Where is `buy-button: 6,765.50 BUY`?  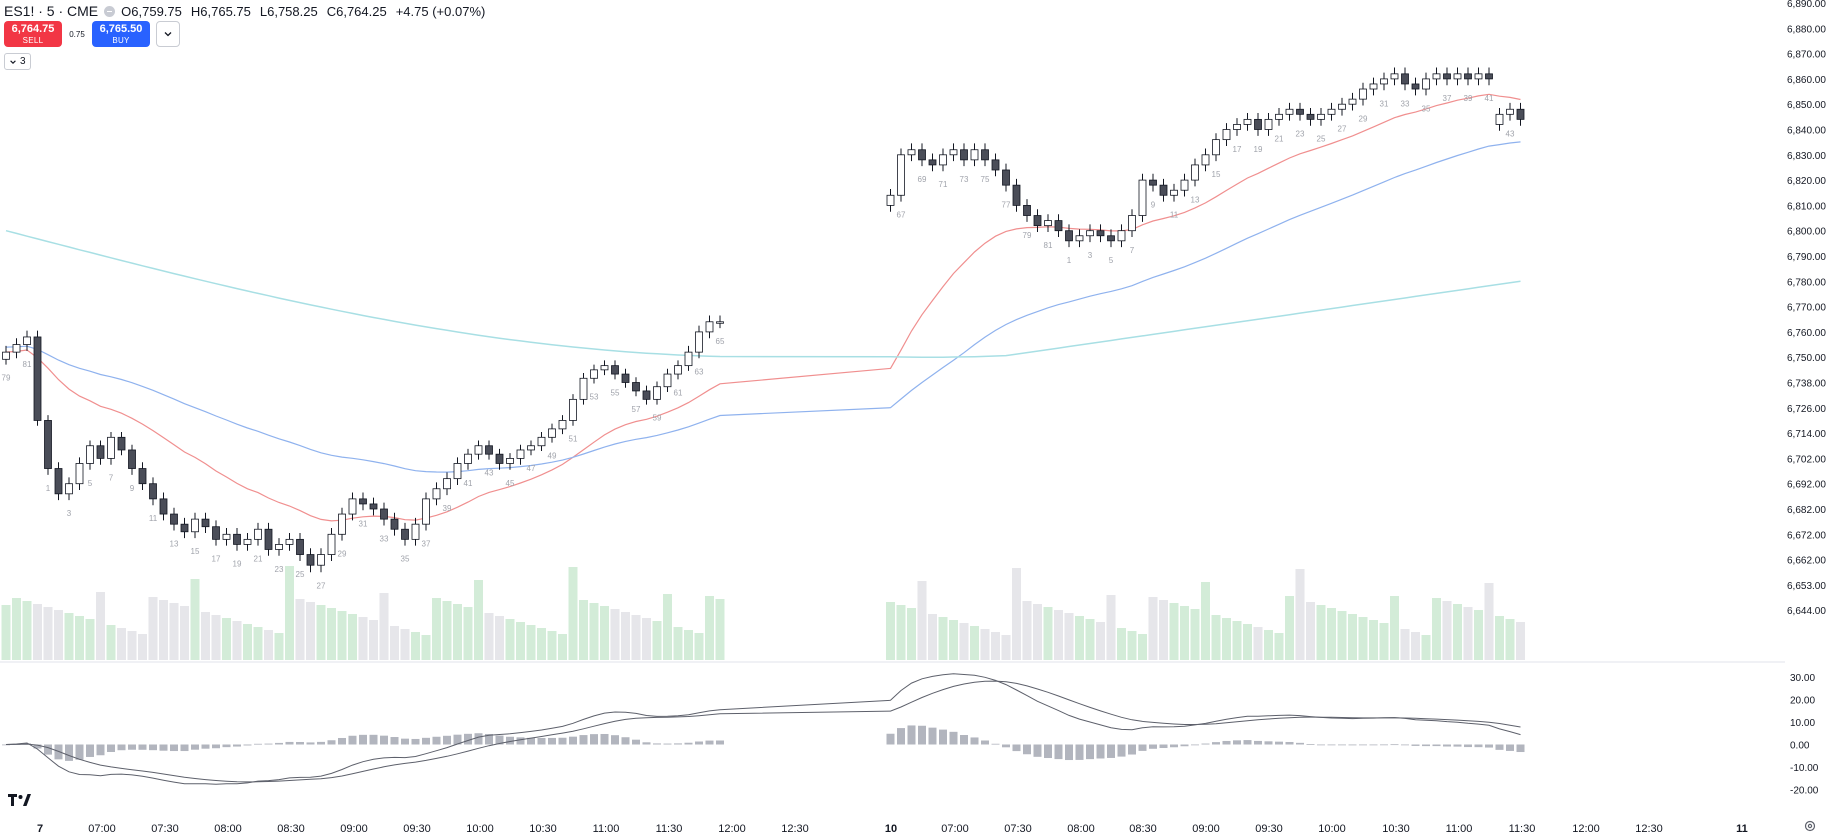 buy-button: 6,765.50 BUY is located at coordinates (121, 34).